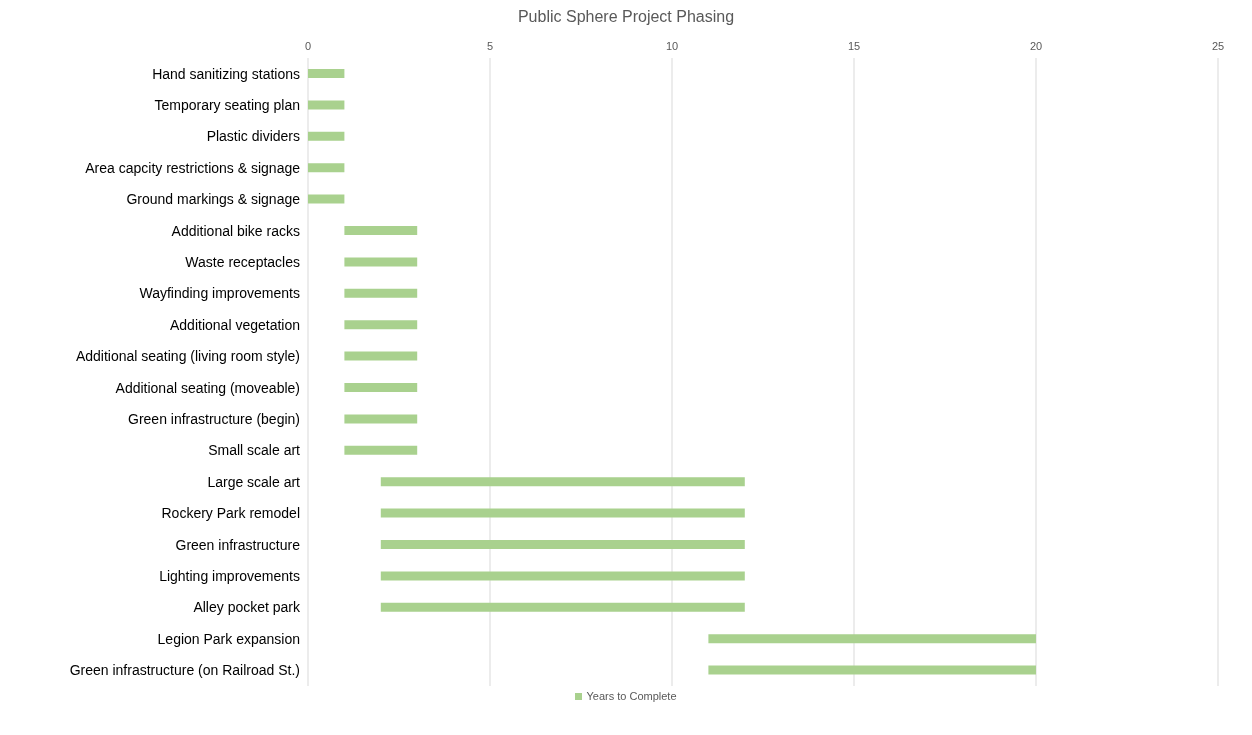 The image size is (1252, 735). I want to click on x-tick-label: 15, so click(854, 46).